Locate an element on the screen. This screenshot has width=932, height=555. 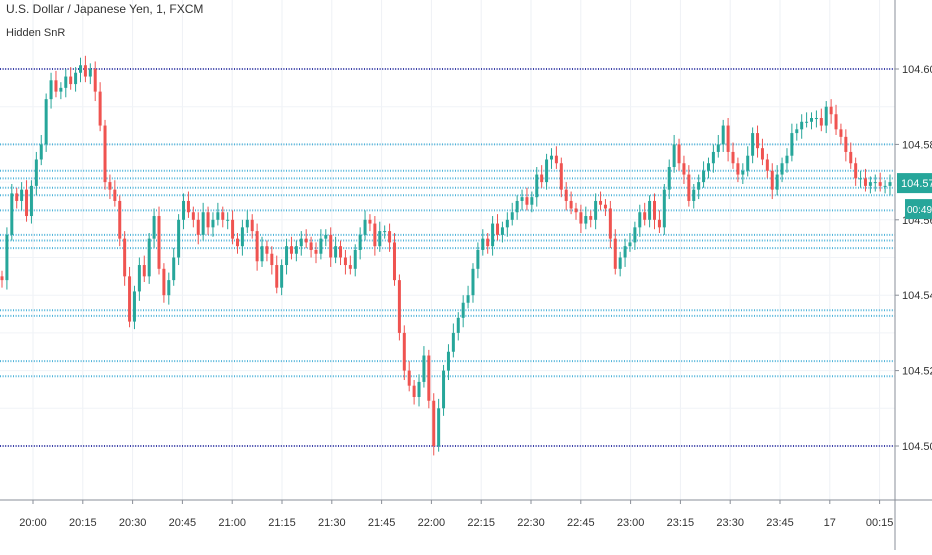
time-tick-label: 22:00 is located at coordinates (432, 523).